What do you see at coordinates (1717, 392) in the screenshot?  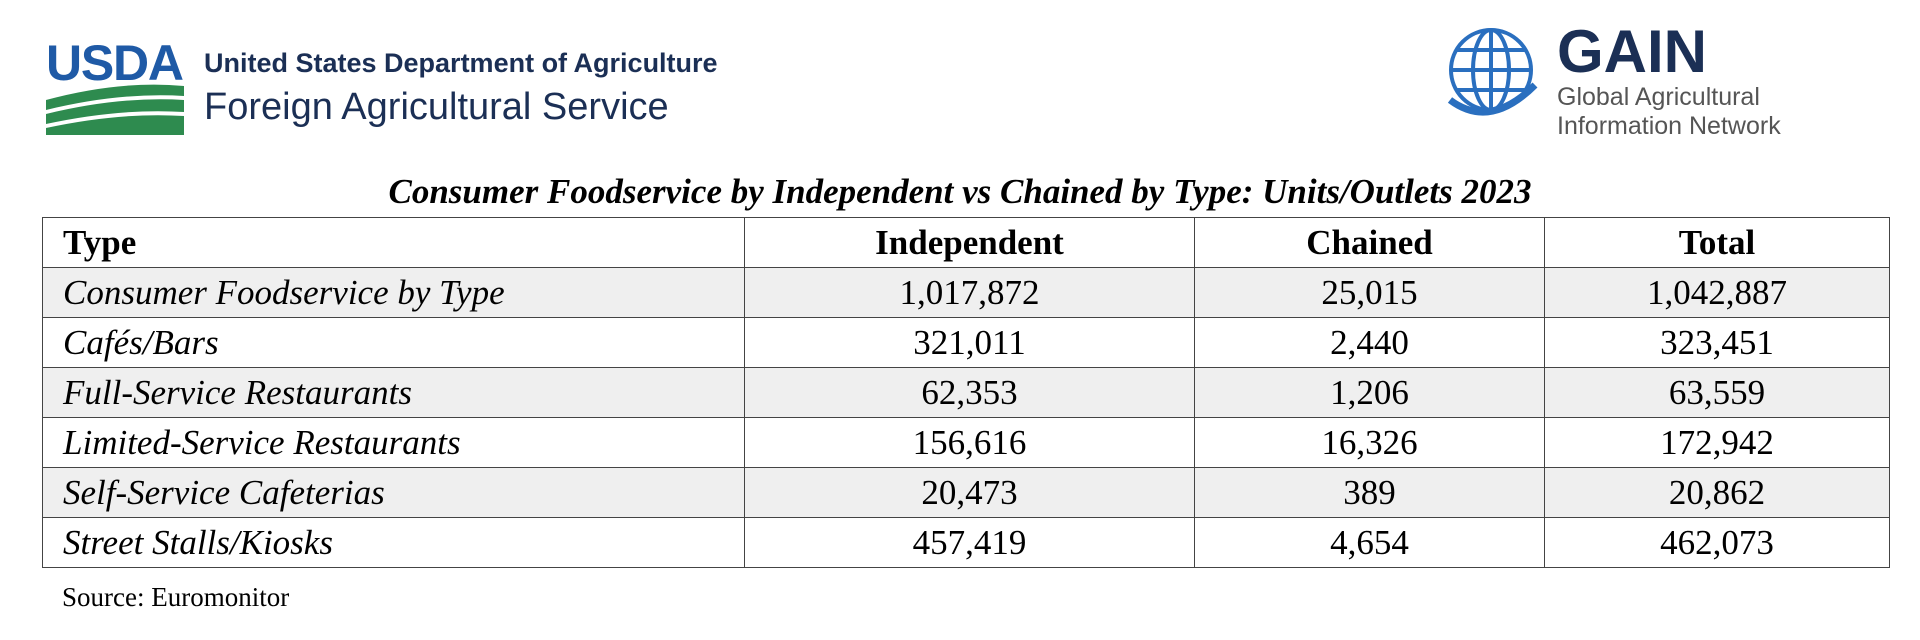 I see `table-cell: 63,559` at bounding box center [1717, 392].